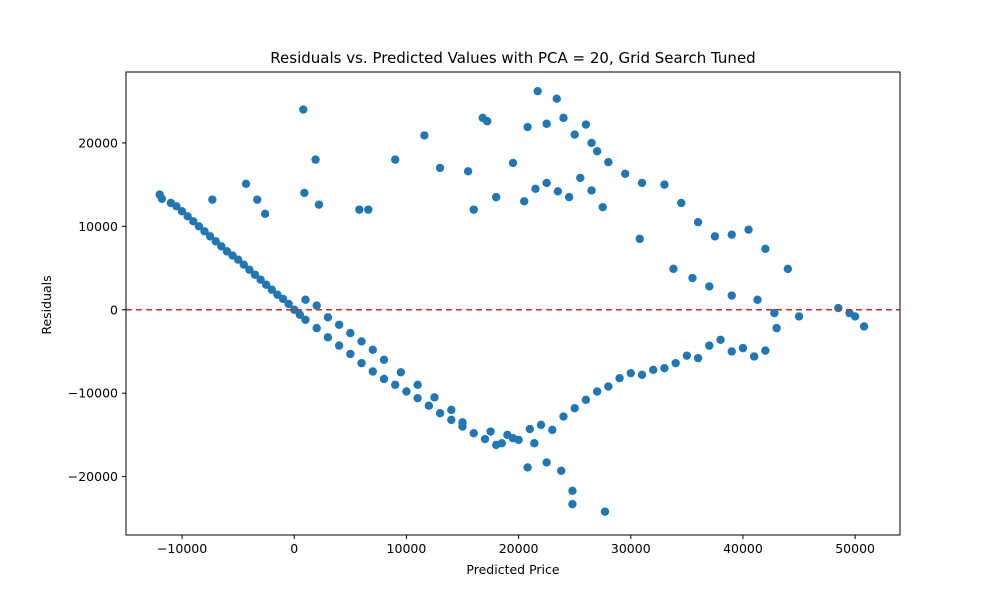  Describe the element at coordinates (516, 545) in the screenshot. I see `x-axis-ticks: −10000 0 10000 20000 30000 40000 50000` at that location.